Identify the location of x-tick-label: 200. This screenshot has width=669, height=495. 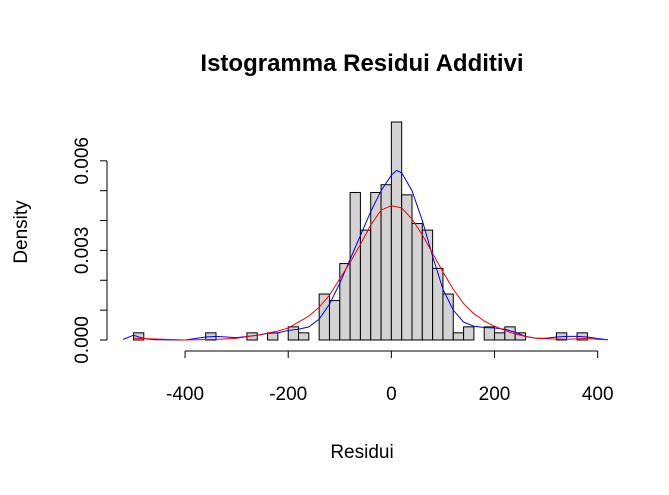
(495, 394).